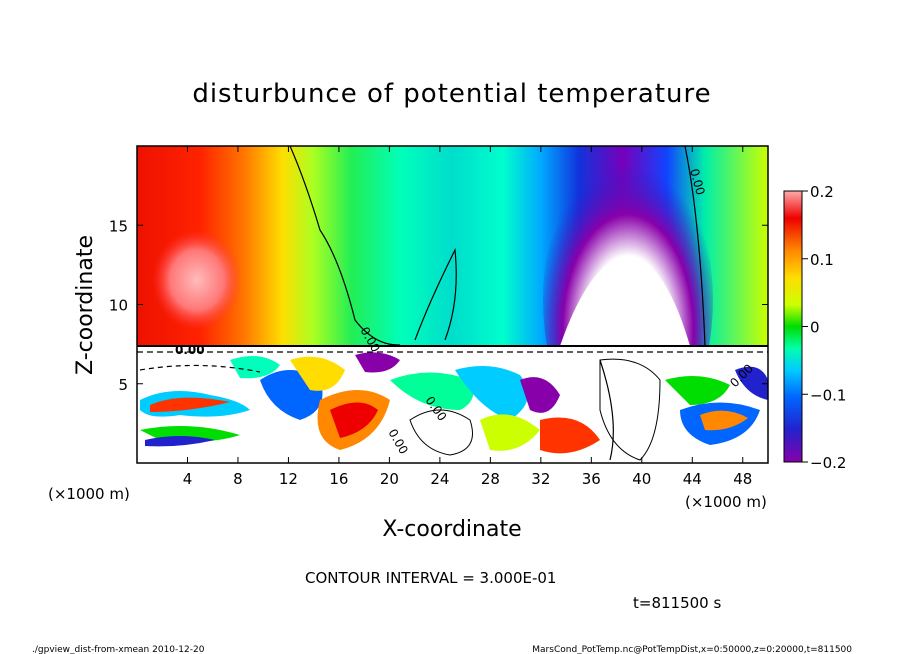  Describe the element at coordinates (692, 479) in the screenshot. I see `x-tick-label: 44` at that location.